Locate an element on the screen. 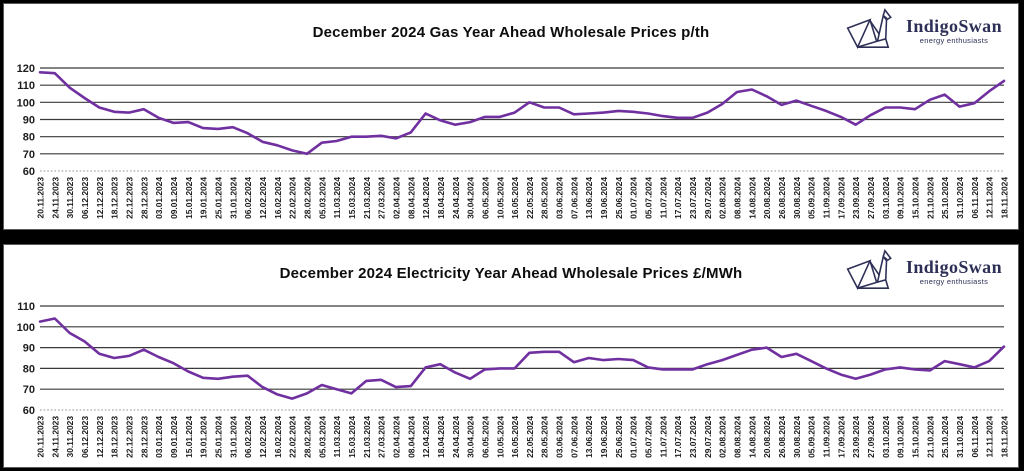  x-axis-date-label: 15.10.2024 is located at coordinates (916, 198).